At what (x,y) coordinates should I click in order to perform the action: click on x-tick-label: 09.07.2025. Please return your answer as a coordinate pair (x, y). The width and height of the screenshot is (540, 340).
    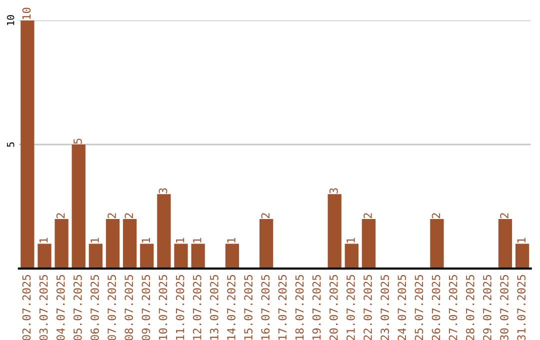
    Looking at the image, I should click on (146, 307).